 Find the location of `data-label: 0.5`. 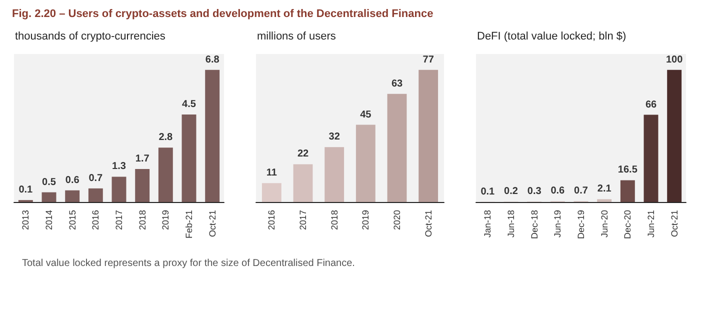

data-label: 0.5 is located at coordinates (49, 182).